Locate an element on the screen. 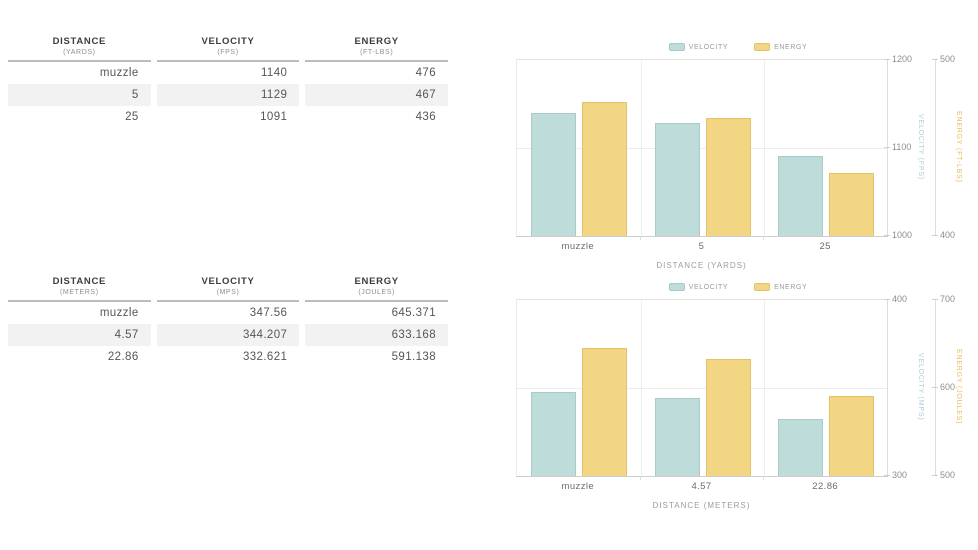 The image size is (978, 550). axis-tick-label: 700 is located at coordinates (948, 299).